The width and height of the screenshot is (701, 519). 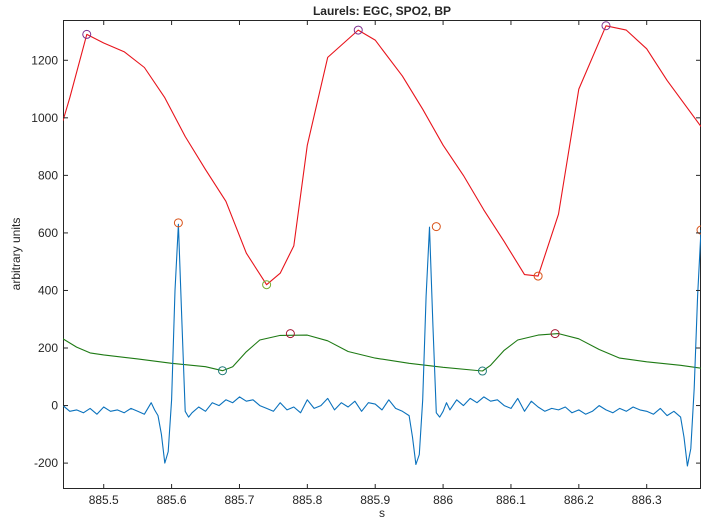 I want to click on x-tick-label: 885.6, so click(x=172, y=500).